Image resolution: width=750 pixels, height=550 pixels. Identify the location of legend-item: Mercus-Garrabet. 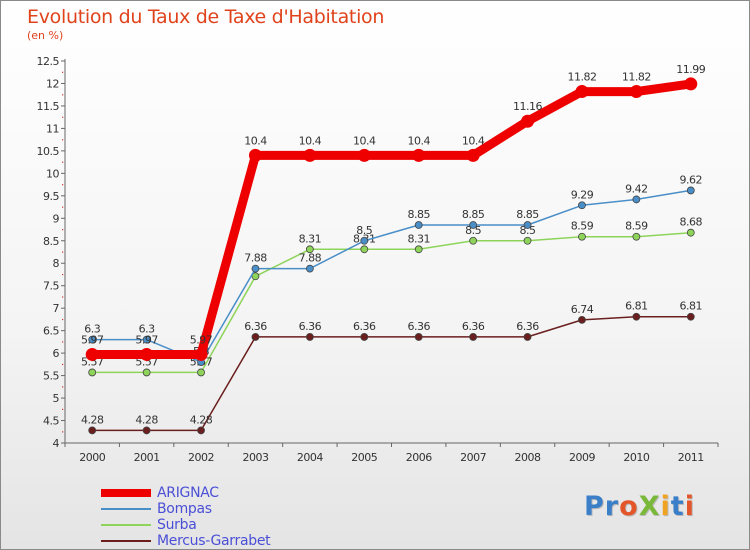
(186, 541).